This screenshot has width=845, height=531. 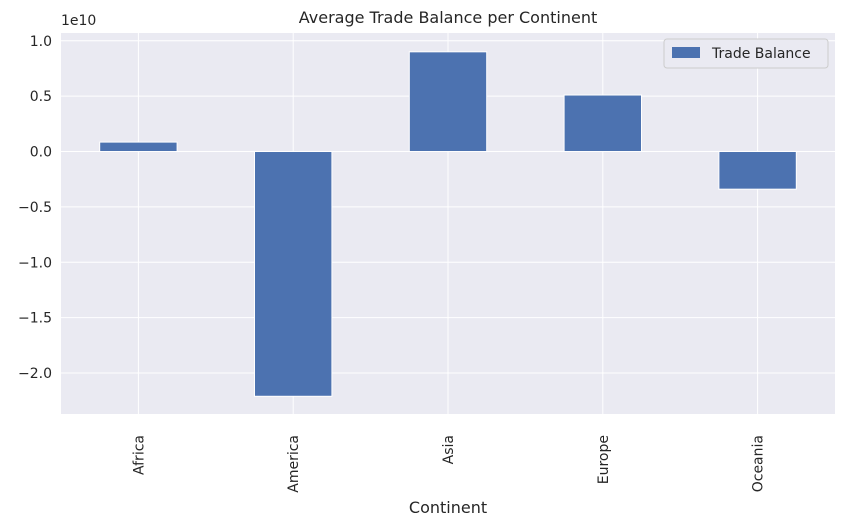 What do you see at coordinates (294, 464) in the screenshot?
I see `x-tick-label-america: America` at bounding box center [294, 464].